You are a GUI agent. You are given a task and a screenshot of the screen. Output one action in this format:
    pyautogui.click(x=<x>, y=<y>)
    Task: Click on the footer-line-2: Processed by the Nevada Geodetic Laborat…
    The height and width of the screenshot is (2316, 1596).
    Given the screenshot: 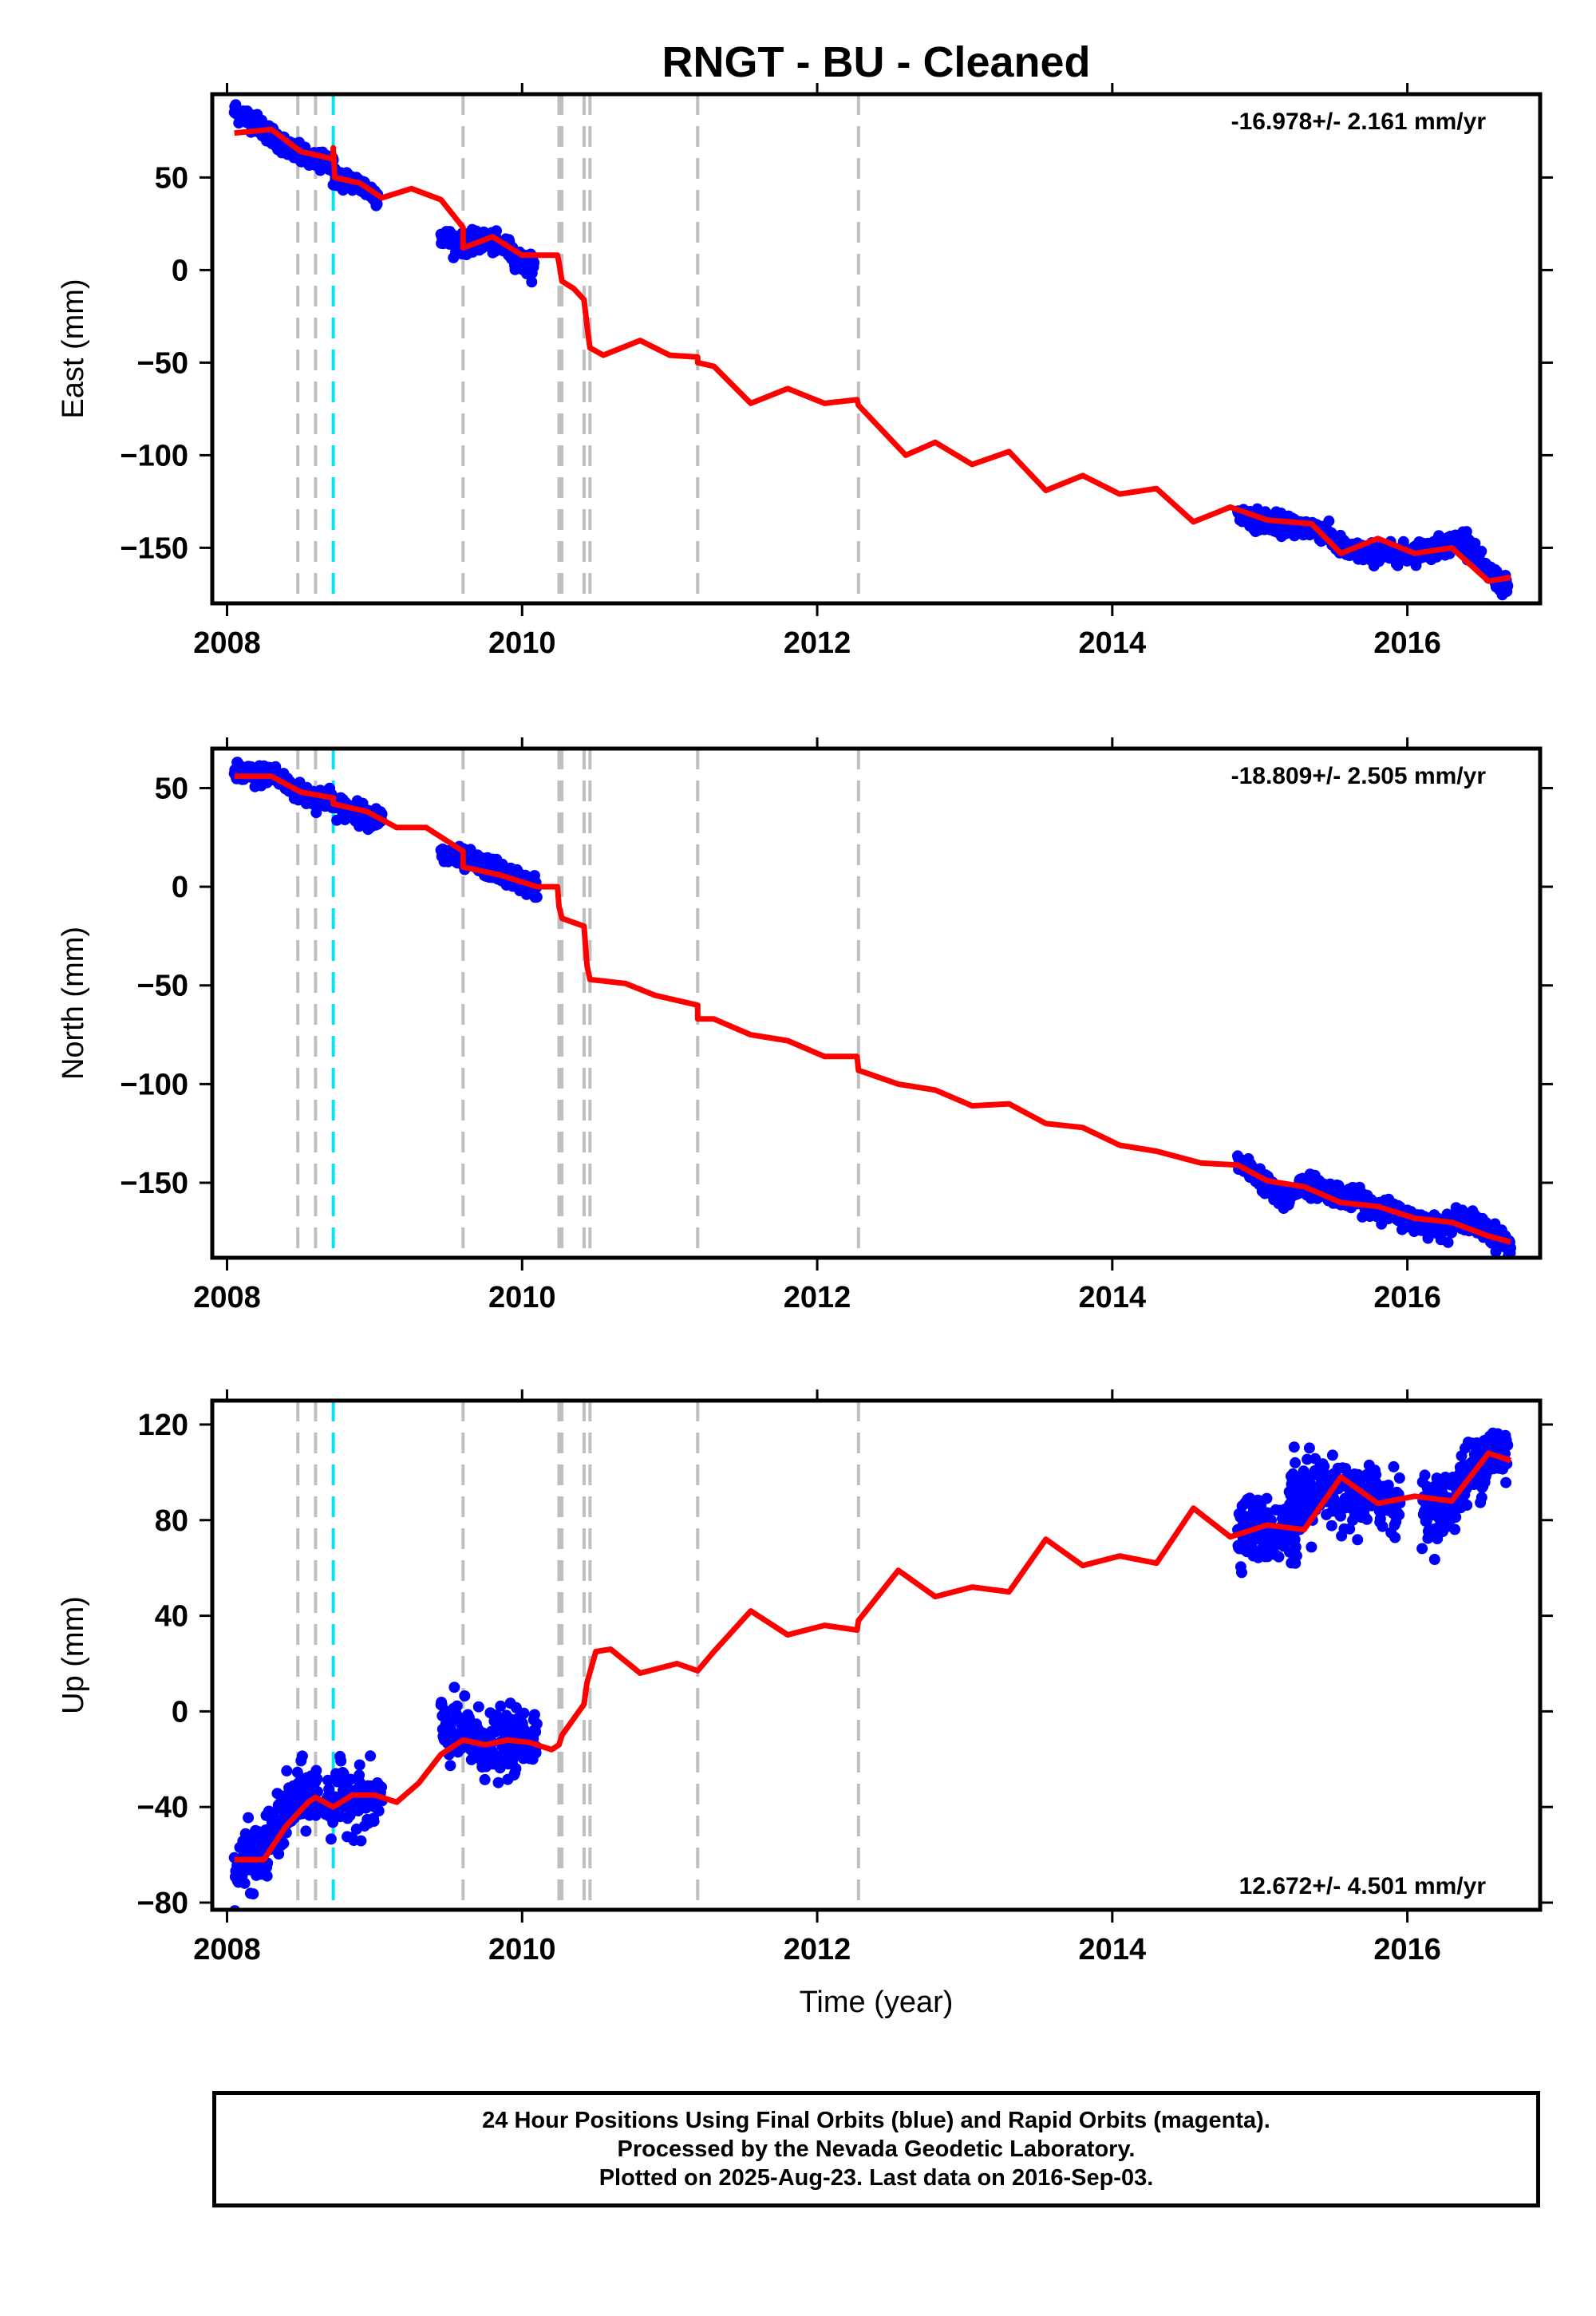 What is the action you would take?
    pyautogui.click(x=876, y=2149)
    